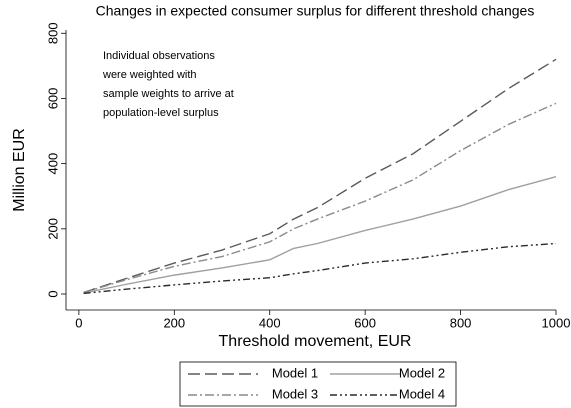 The width and height of the screenshot is (571, 408). What do you see at coordinates (422, 393) in the screenshot?
I see `legend-label: Model 4` at bounding box center [422, 393].